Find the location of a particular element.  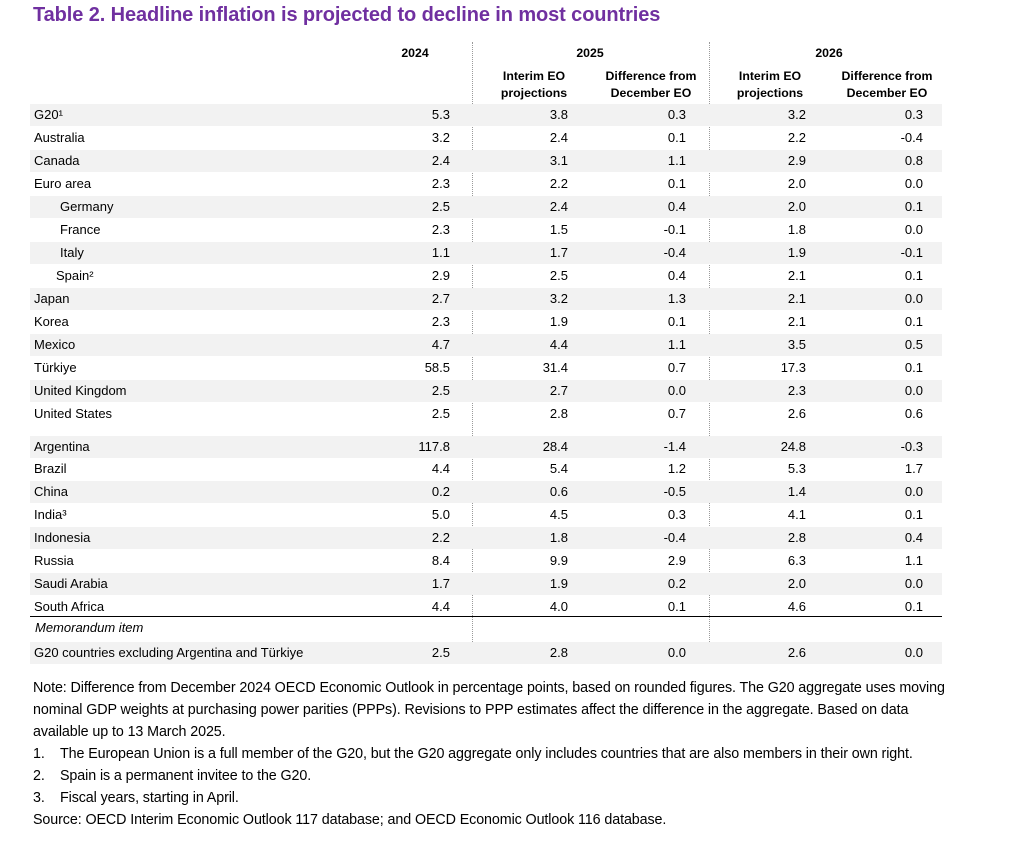

row-value-2024: 2.4 is located at coordinates (440, 160).